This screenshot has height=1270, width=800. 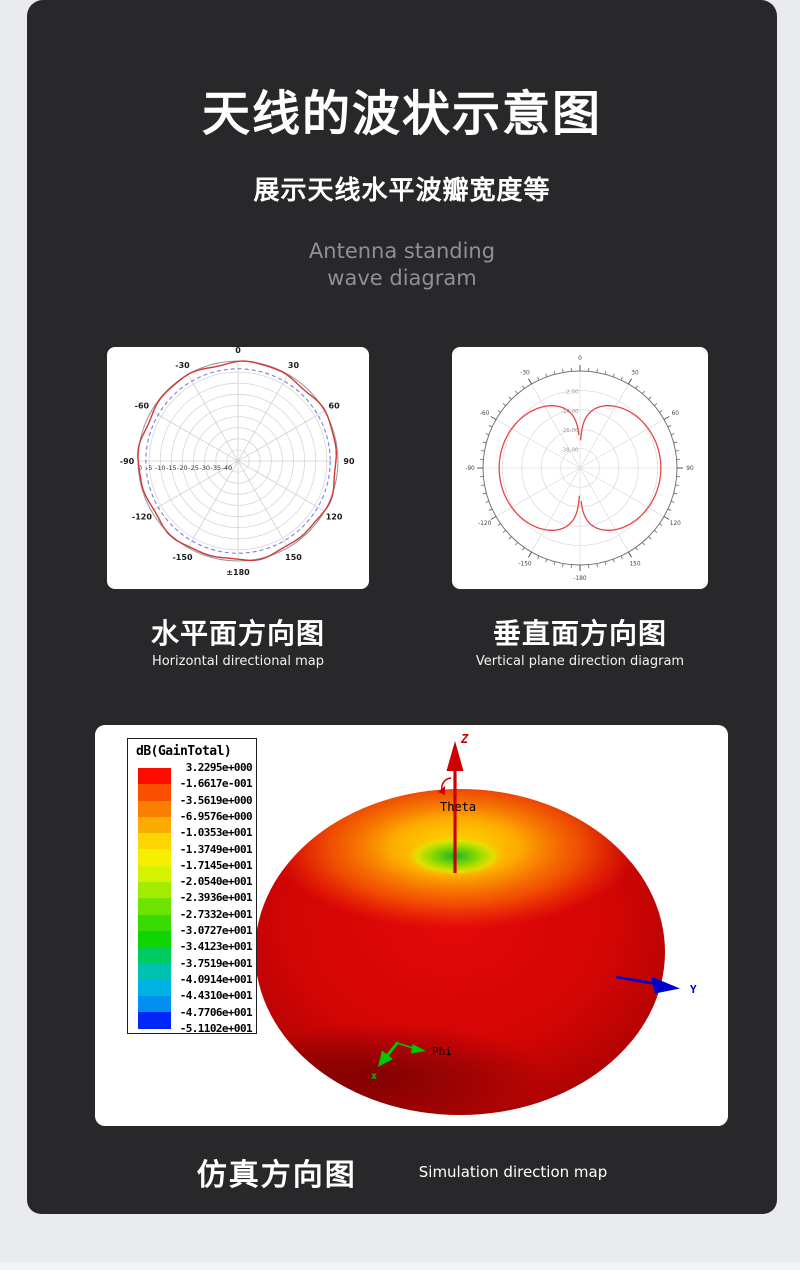 I want to click on radial-tick-labels: 0 -5 -10 -15 -20 -25 -30 -35 -40, so click(x=185, y=468).